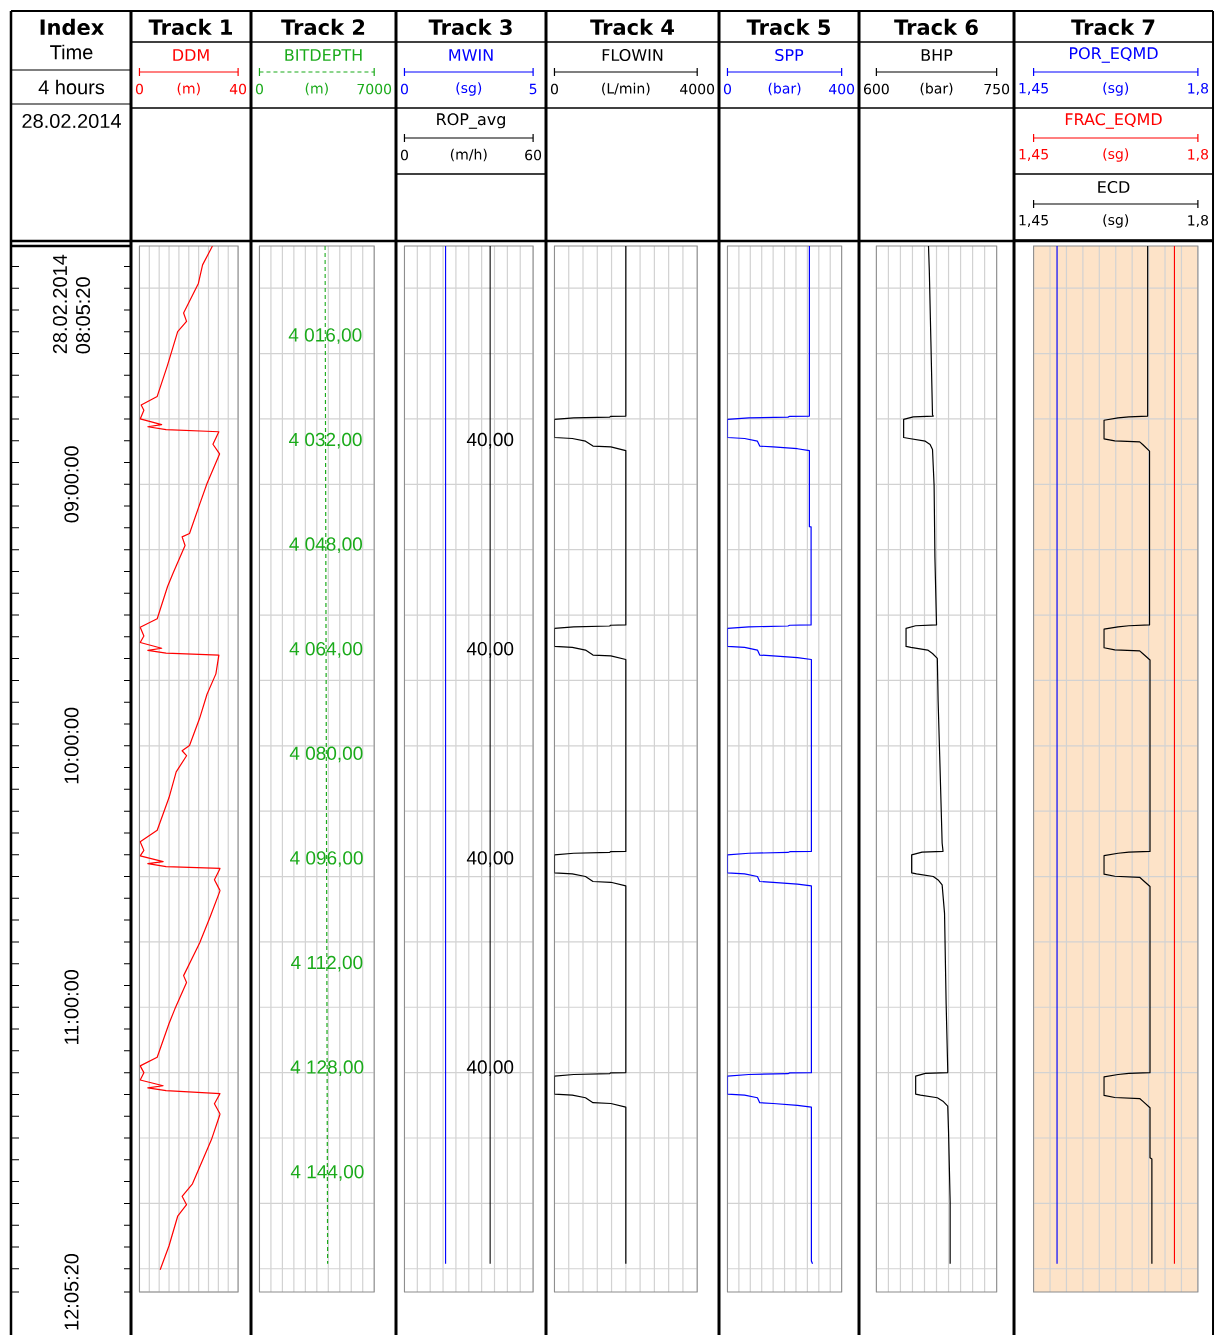 This screenshot has height=1337, width=1215. I want to click on text: BITDEPTH, so click(323, 55).